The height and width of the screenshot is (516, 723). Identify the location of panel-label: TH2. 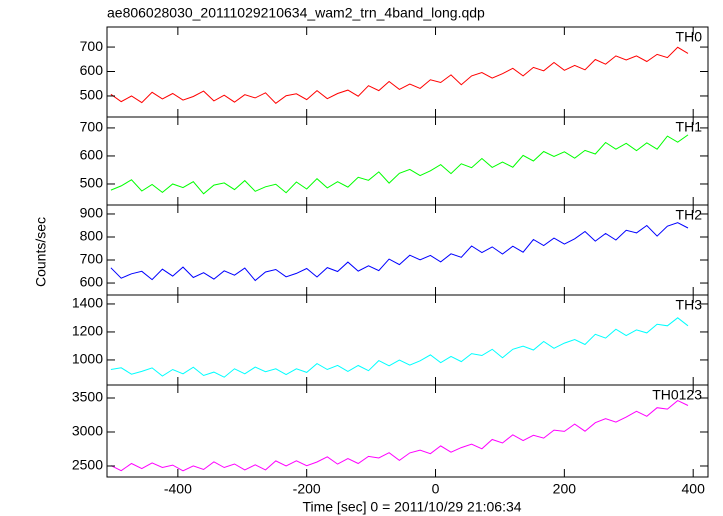
(689, 215).